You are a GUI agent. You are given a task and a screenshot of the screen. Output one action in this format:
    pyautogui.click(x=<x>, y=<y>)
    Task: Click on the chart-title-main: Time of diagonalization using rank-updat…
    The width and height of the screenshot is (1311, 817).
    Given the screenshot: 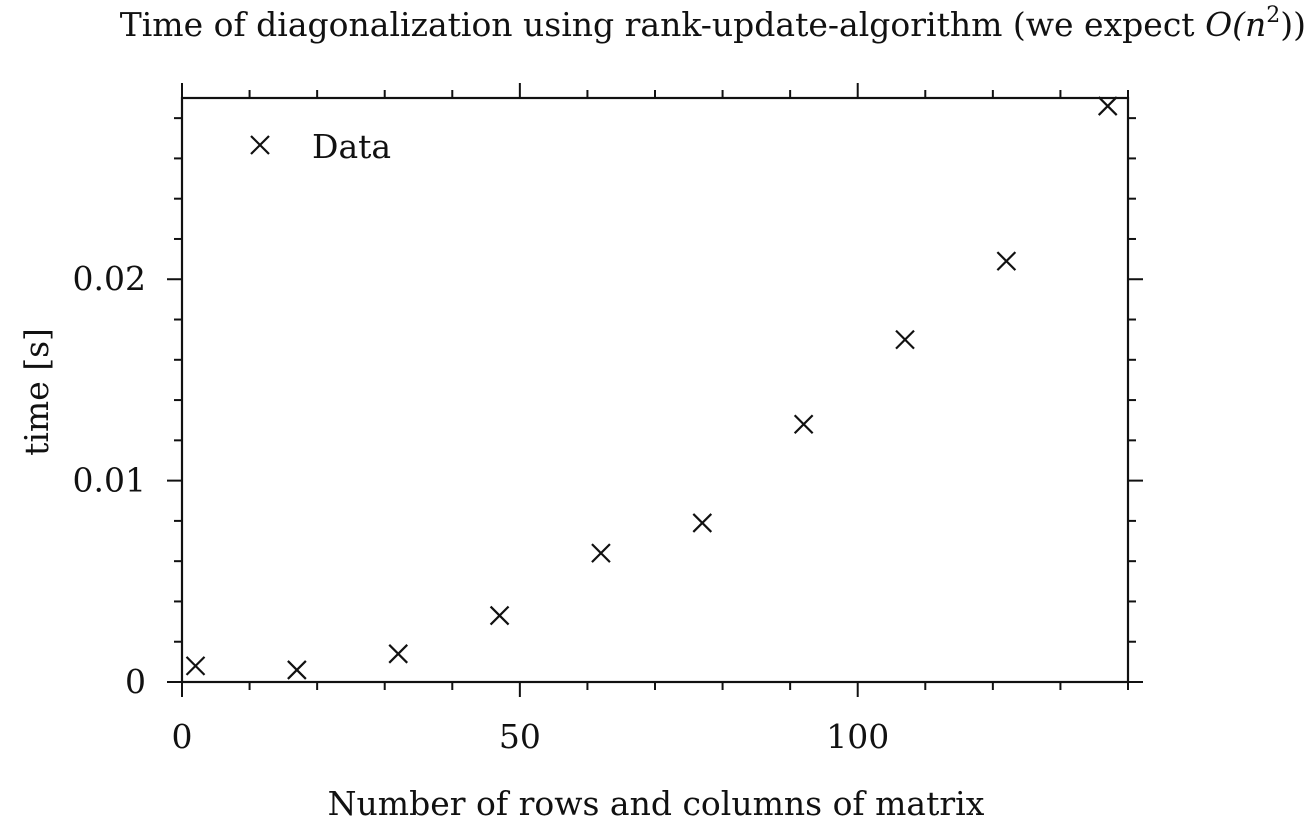 What is the action you would take?
    pyautogui.click(x=662, y=24)
    